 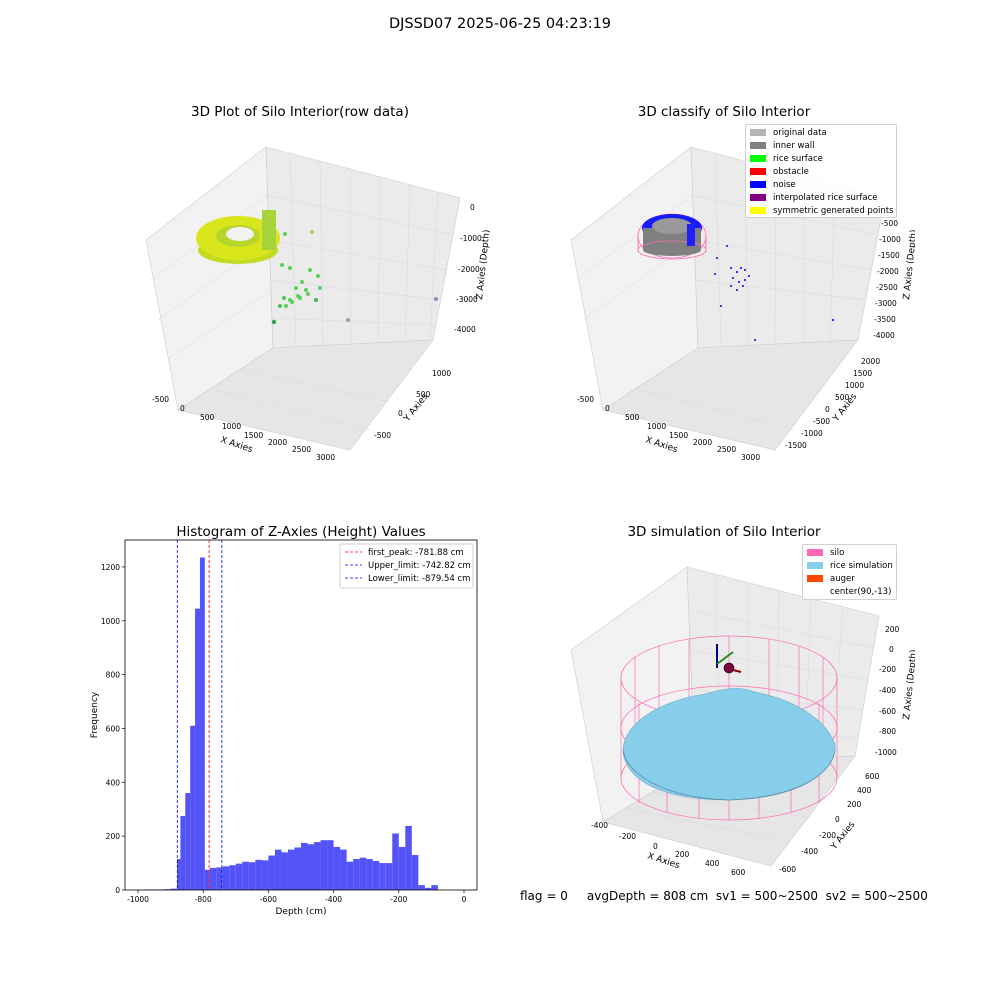 I want to click on tick-label: -4000, so click(x=465, y=329).